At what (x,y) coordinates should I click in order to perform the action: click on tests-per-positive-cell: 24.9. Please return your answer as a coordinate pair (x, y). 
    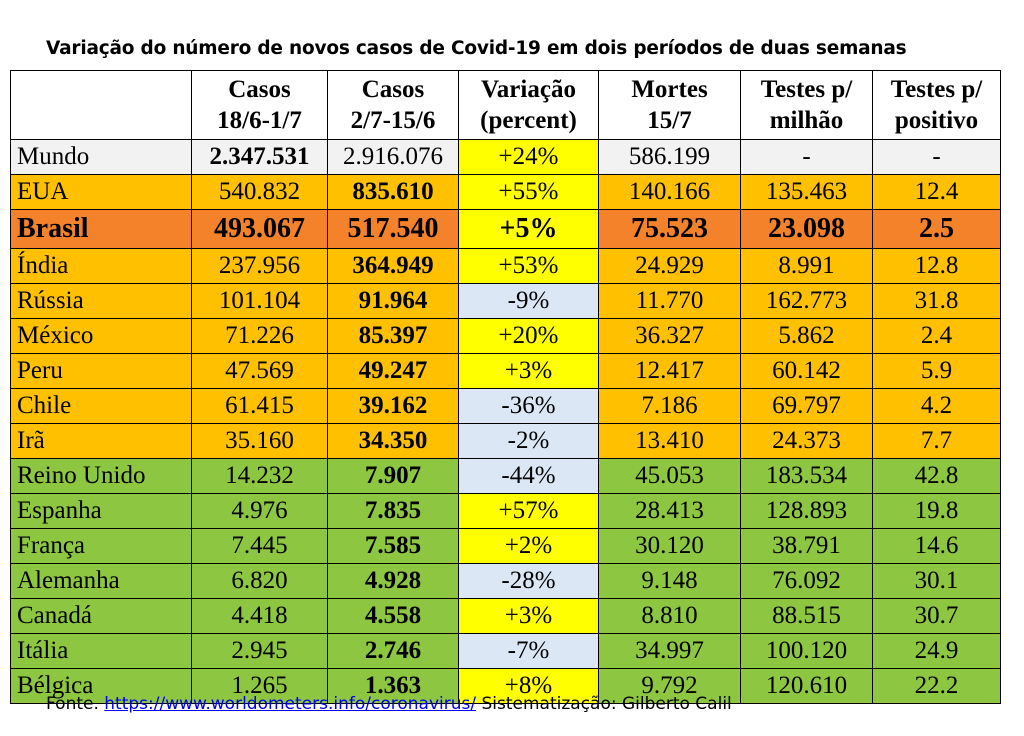
    Looking at the image, I should click on (936, 651).